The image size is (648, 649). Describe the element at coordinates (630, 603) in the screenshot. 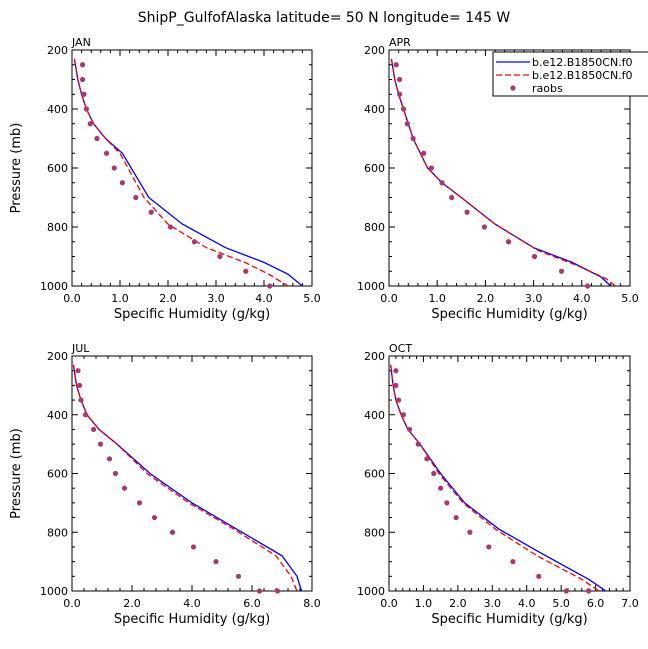

I see `x-tick-label: 7.0` at that location.